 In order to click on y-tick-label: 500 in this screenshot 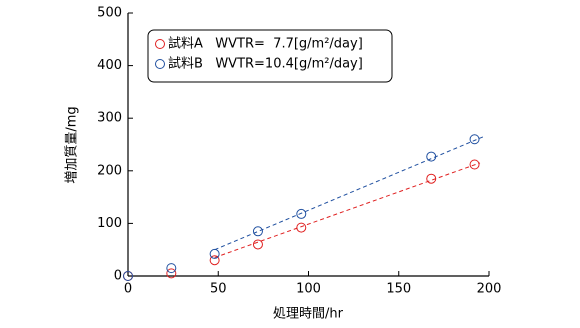, I will do `click(109, 13)`.